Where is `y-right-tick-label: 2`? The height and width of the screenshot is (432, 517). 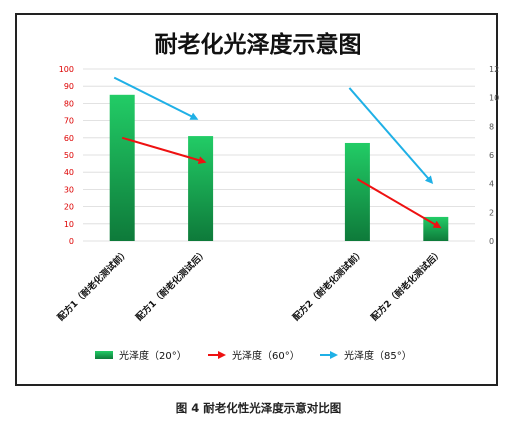
y-right-tick-label: 2 is located at coordinates (491, 212).